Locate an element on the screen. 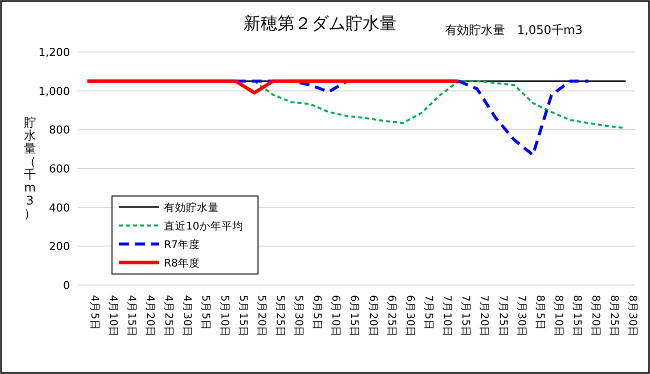 This screenshot has height=374, width=650. chart-title: 新穂第２ダム貯水量 is located at coordinates (320, 24).